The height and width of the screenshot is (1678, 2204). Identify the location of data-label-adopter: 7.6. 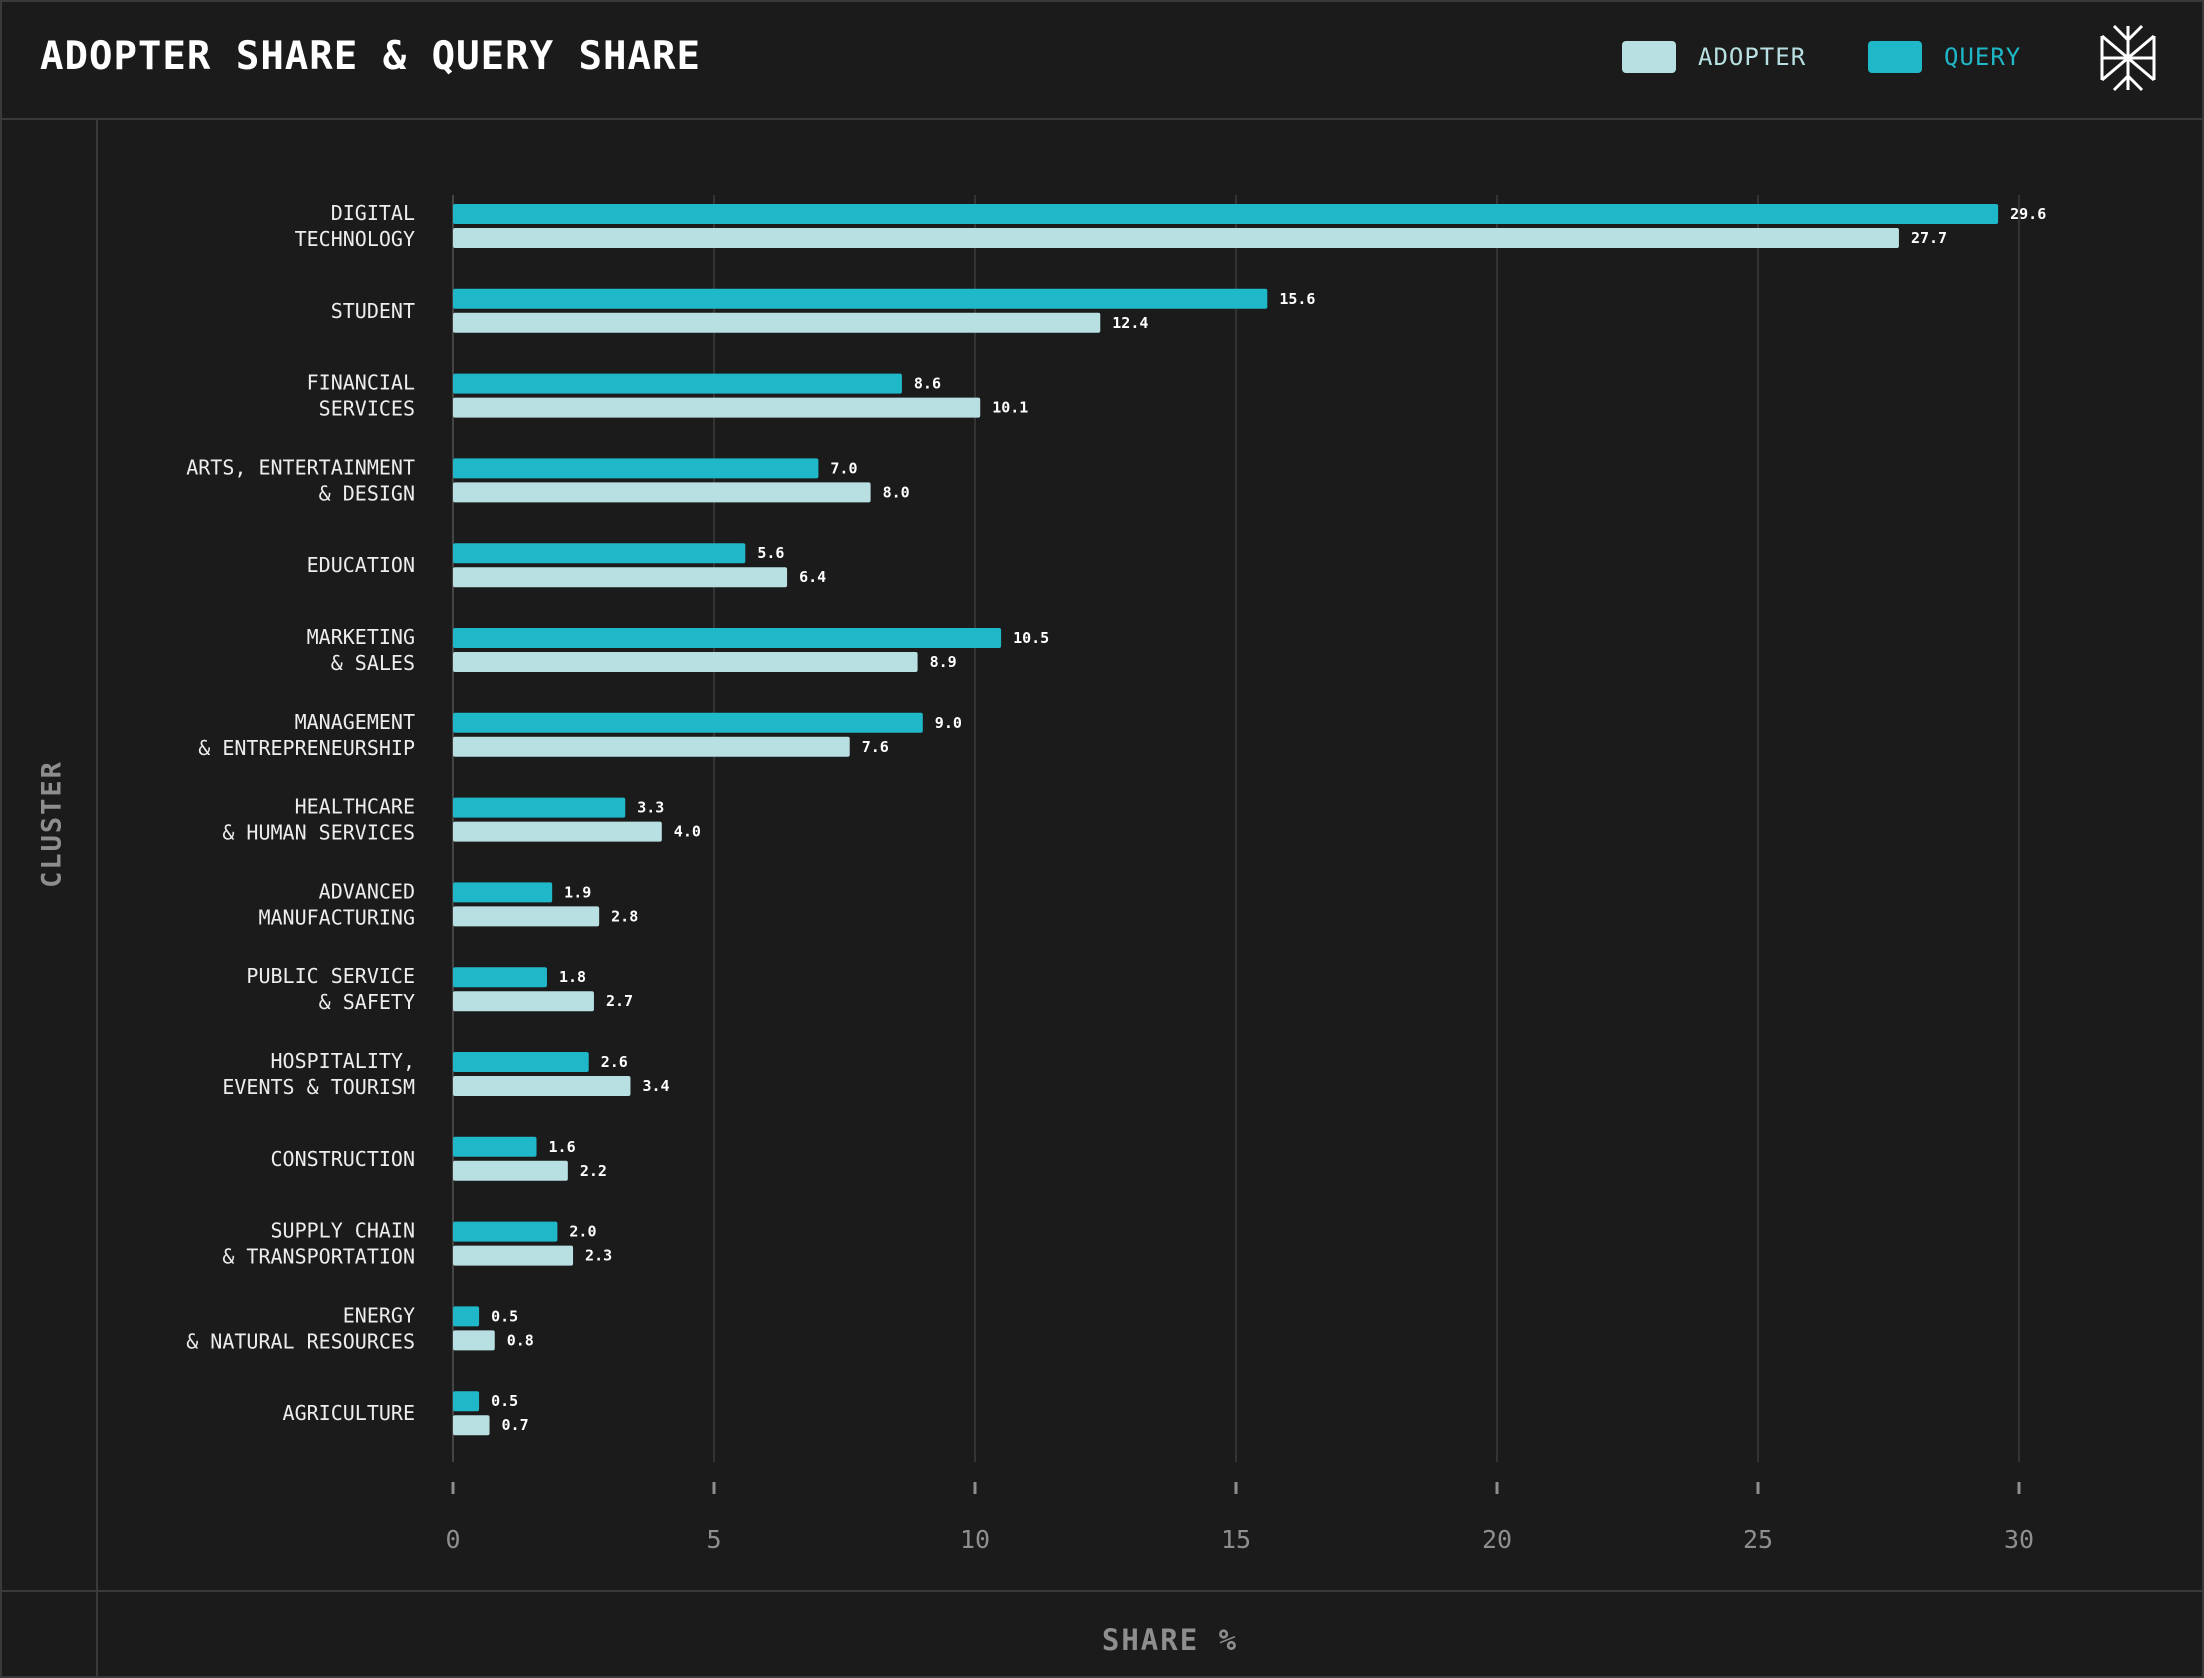
(875, 747).